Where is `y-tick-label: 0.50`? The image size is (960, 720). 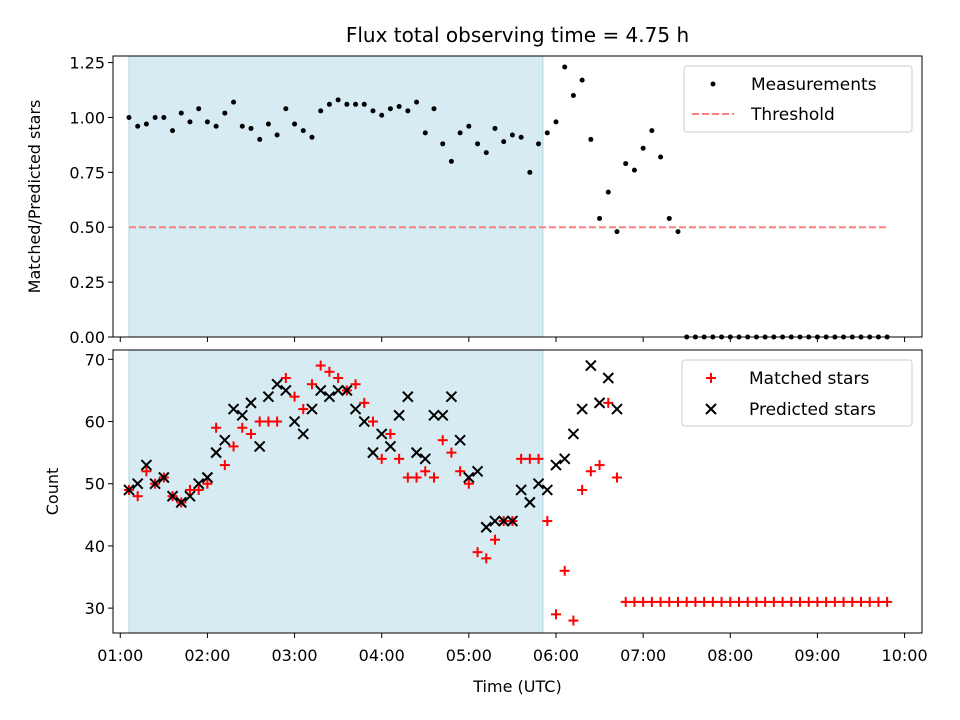
y-tick-label: 0.50 is located at coordinates (87, 227).